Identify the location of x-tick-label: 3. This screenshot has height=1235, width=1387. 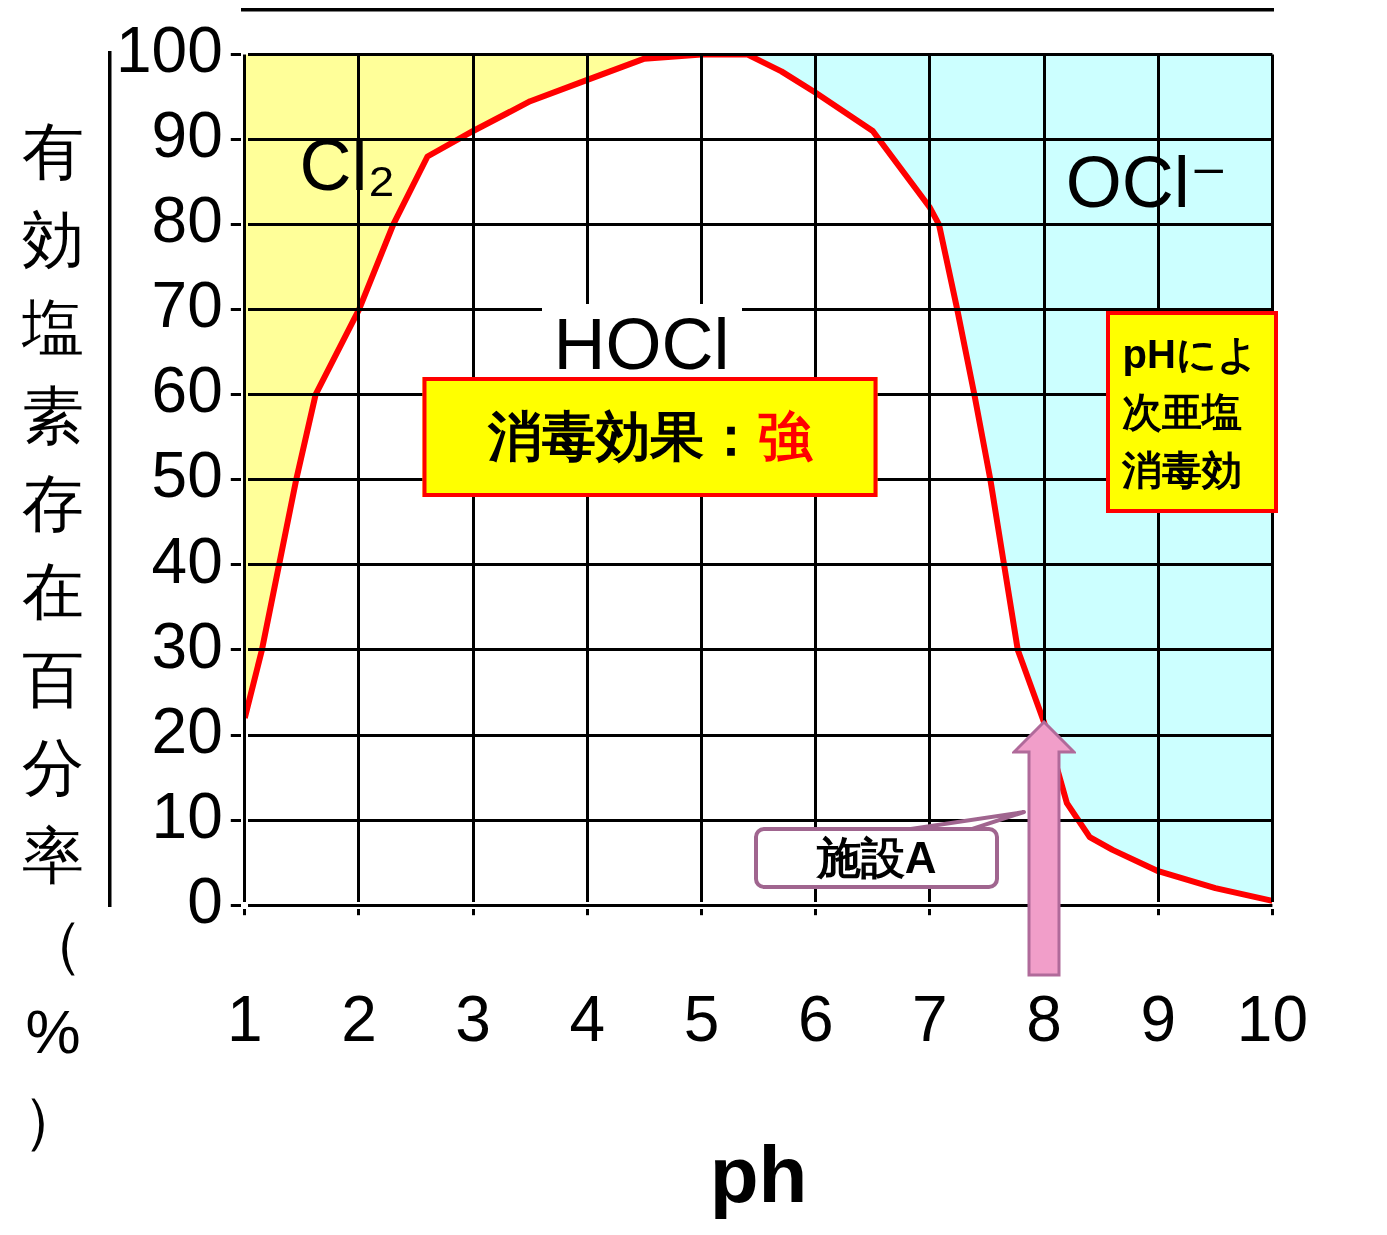
(473, 1019).